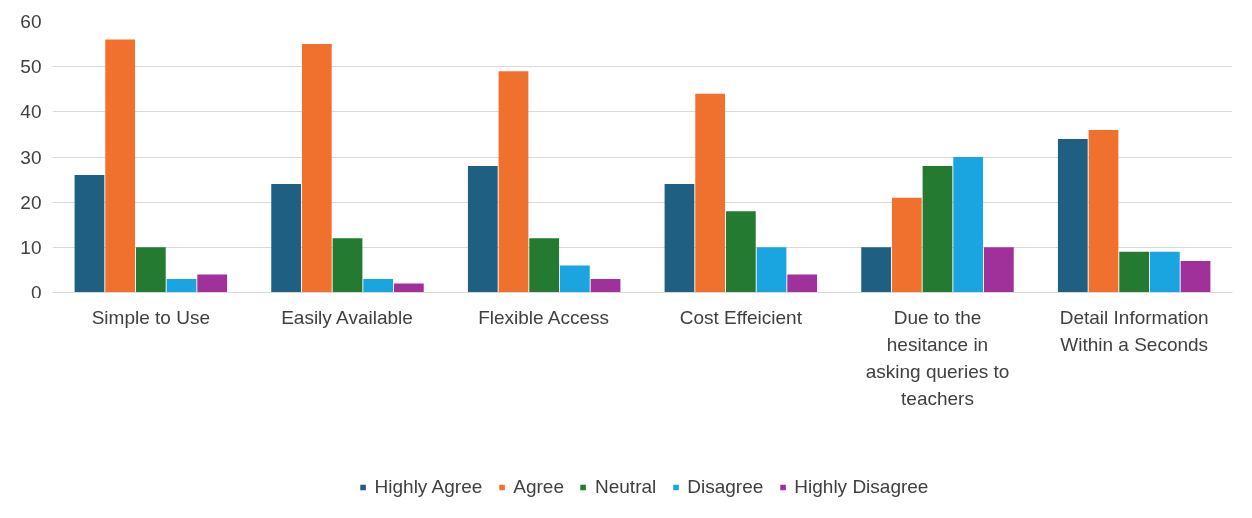 The width and height of the screenshot is (1252, 518). I want to click on legend-label: Neutral, so click(626, 487).